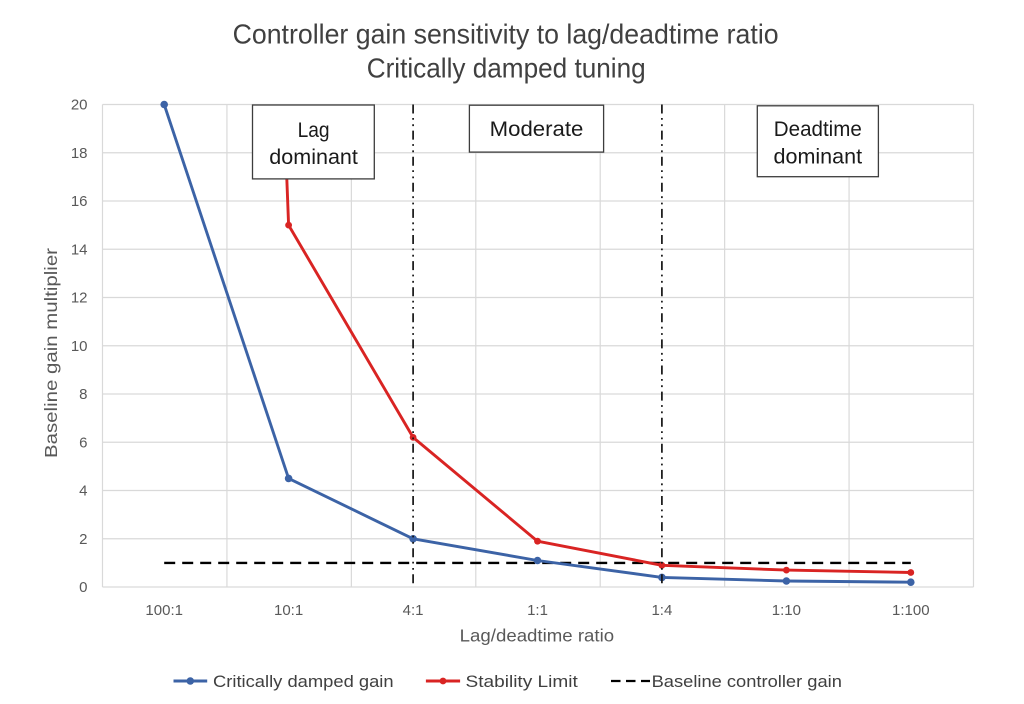 The width and height of the screenshot is (1024, 704). What do you see at coordinates (413, 610) in the screenshot?
I see `svg-text: 4:1` at bounding box center [413, 610].